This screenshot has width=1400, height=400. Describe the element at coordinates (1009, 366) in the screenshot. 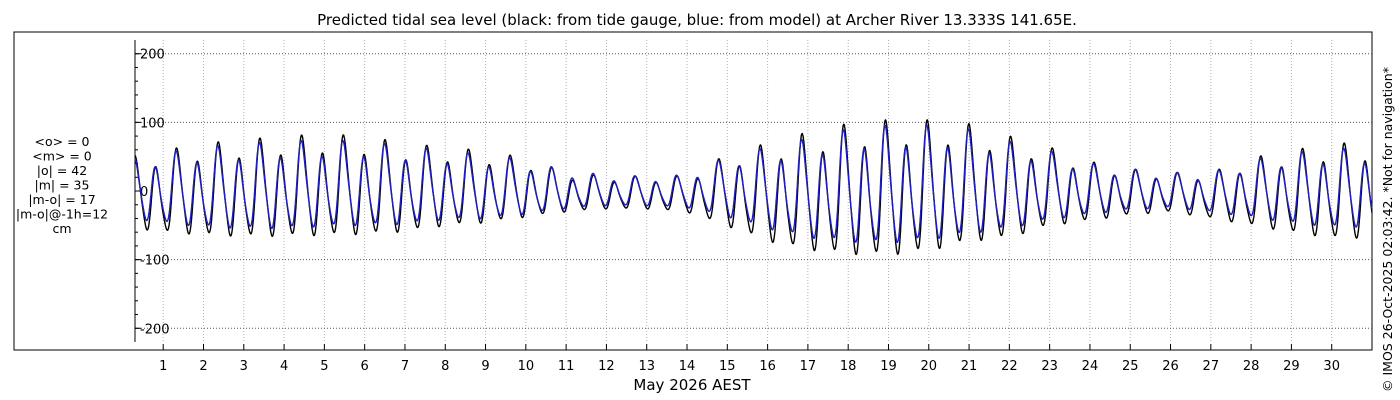

I see `x-tick-label: 22` at that location.